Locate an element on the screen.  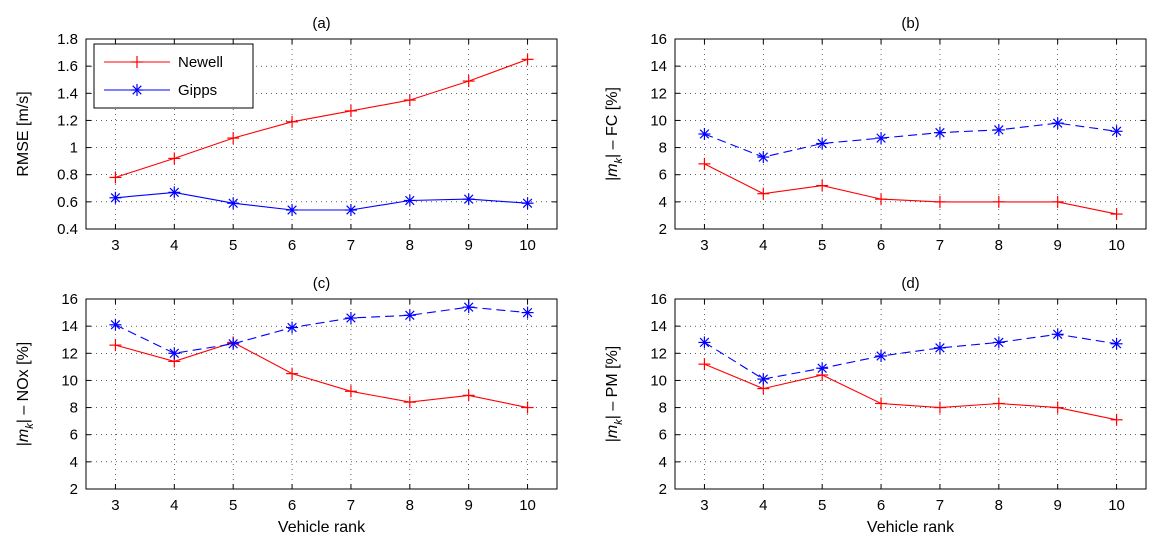
series-gipps is located at coordinates (321, 201).